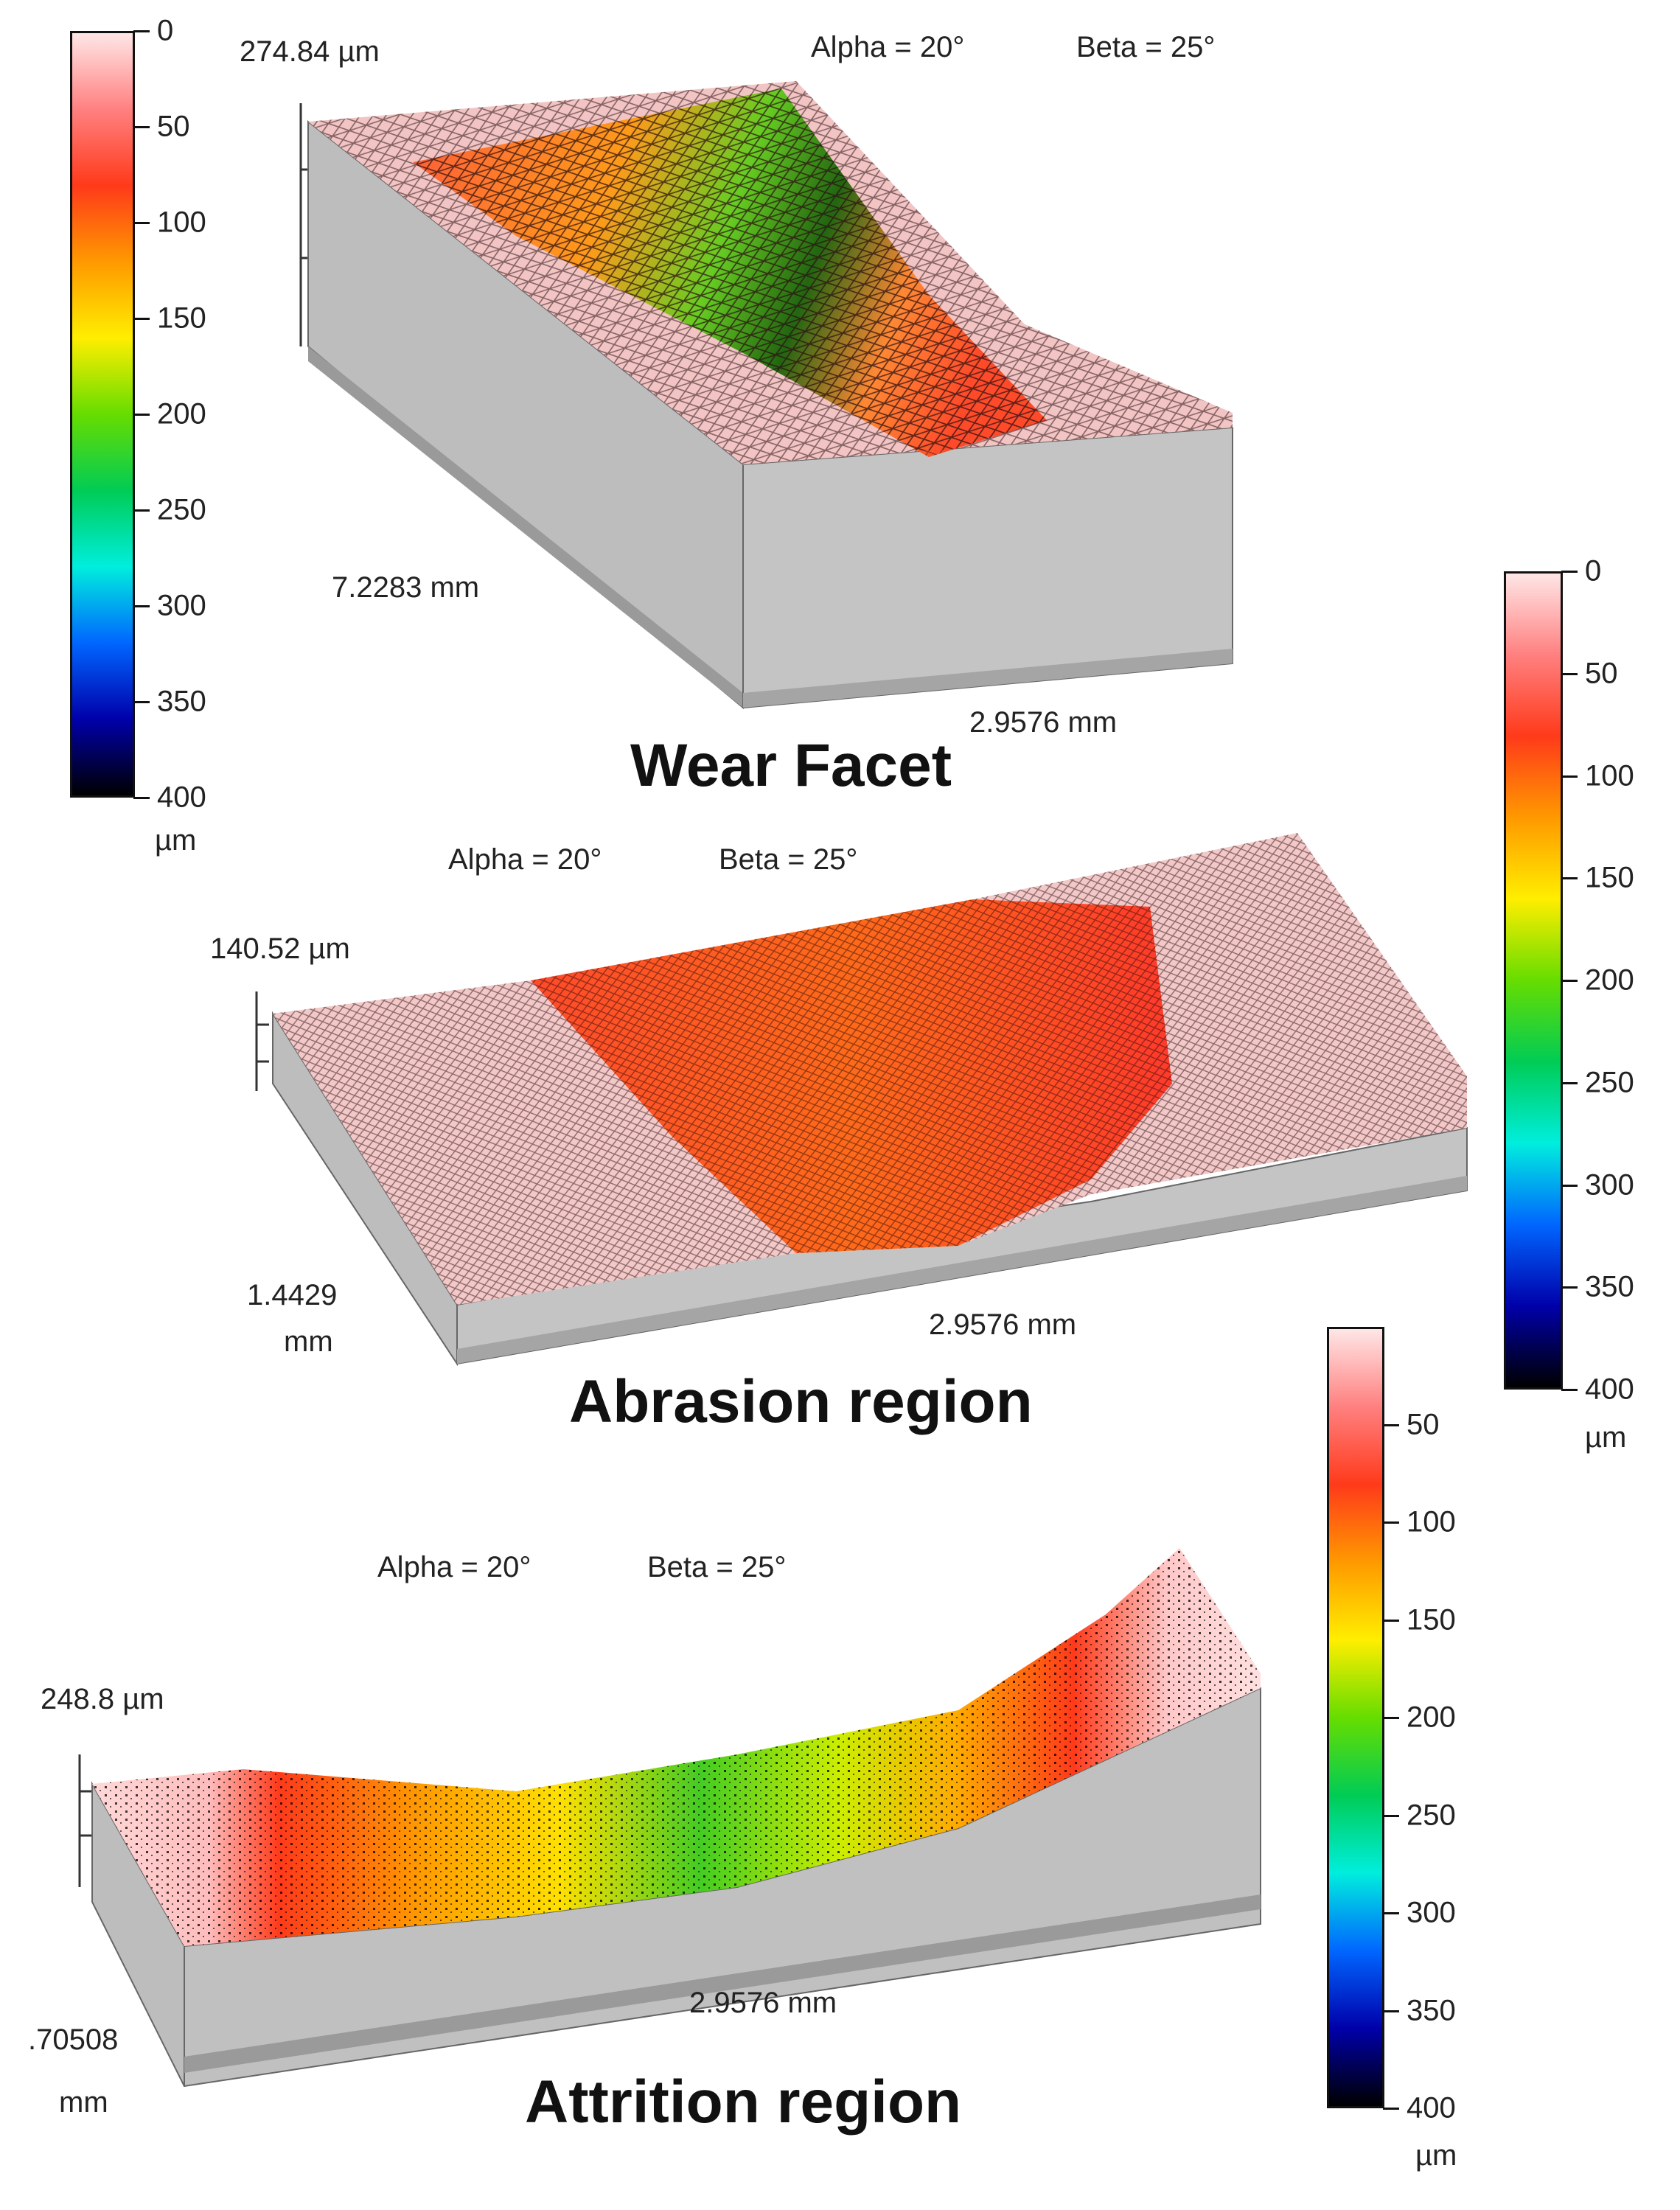 The width and height of the screenshot is (1680, 2210). I want to click on attrition-alpha: Alpha = 20°, so click(454, 1567).